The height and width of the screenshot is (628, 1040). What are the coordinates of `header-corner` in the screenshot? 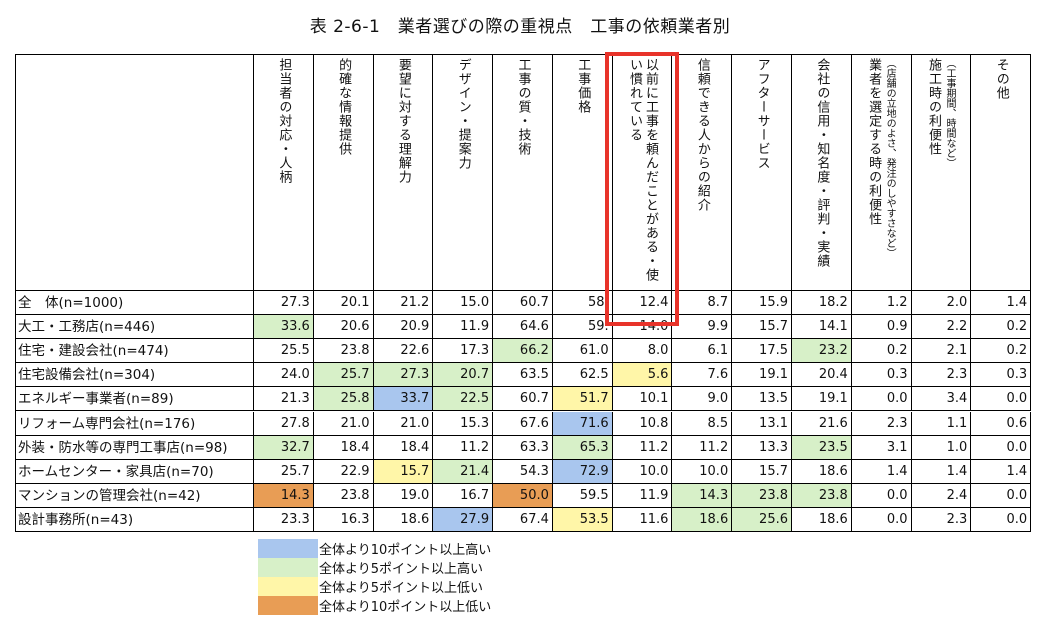 It's located at (134, 172).